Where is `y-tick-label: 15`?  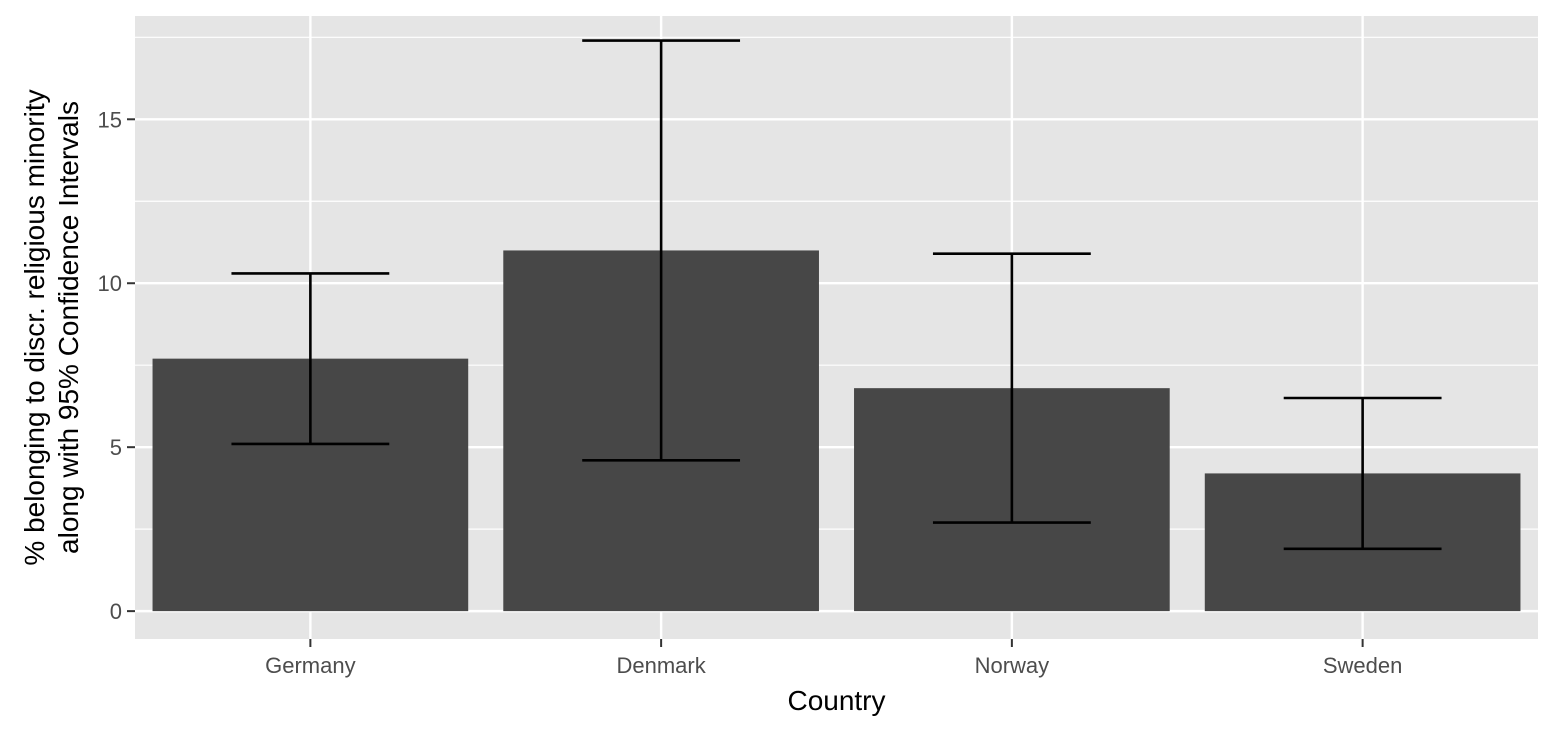 y-tick-label: 15 is located at coordinates (110, 119).